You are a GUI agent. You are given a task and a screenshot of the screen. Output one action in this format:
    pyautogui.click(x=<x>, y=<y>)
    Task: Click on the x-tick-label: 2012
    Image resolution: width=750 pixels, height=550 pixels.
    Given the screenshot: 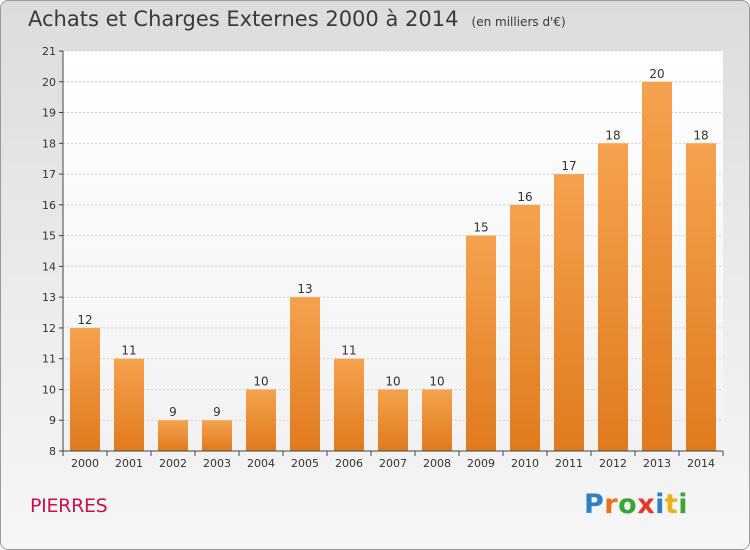 What is the action you would take?
    pyautogui.click(x=613, y=463)
    